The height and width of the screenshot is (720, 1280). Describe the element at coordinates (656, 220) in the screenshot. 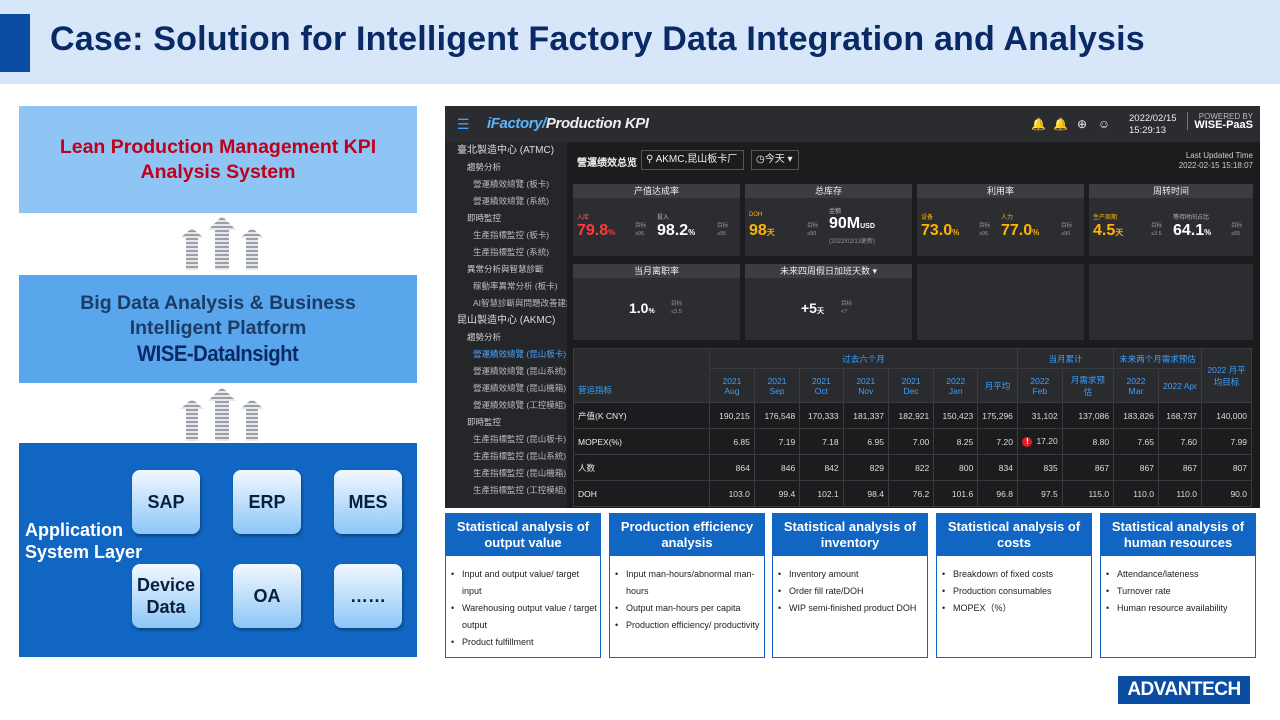

I see `kpi-card-output: 产值达成率 入库 79.8% 目标 ≥95 投入 98.2% 目标 ≥95` at that location.